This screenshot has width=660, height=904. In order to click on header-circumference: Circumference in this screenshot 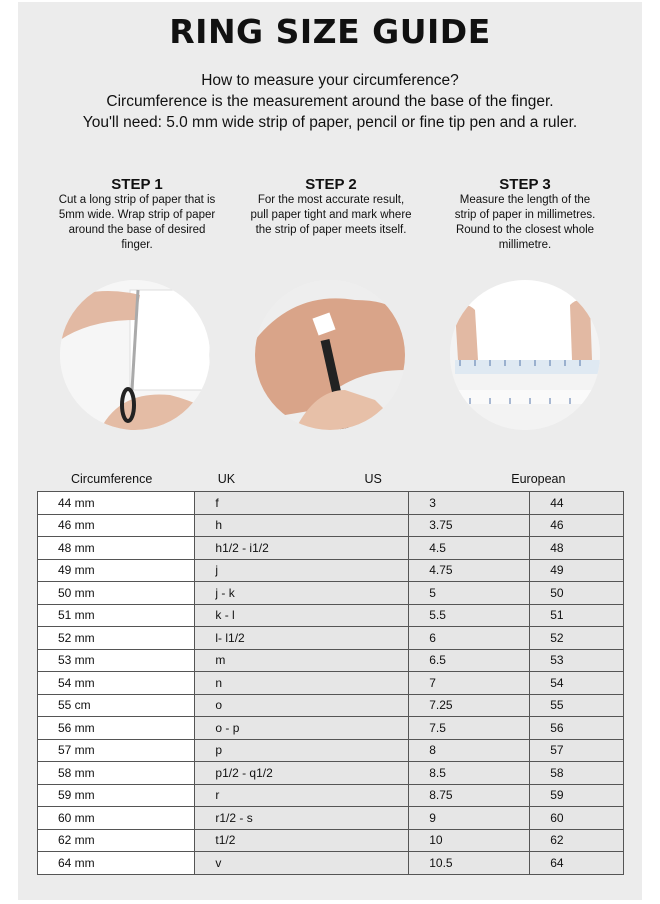, I will do `click(112, 479)`.